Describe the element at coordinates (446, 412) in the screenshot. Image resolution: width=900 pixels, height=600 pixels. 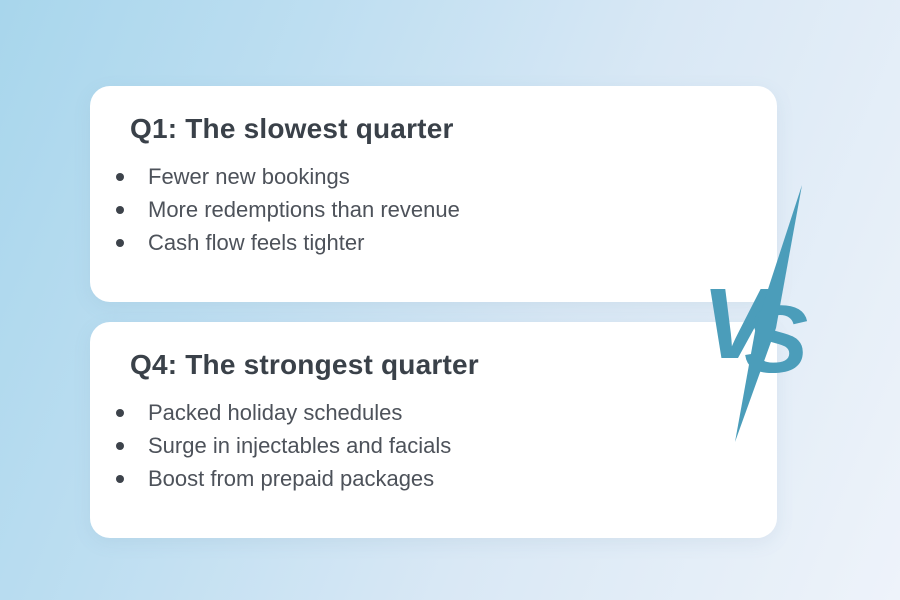
I see `bullet-item: Packed holiday schedules` at that location.